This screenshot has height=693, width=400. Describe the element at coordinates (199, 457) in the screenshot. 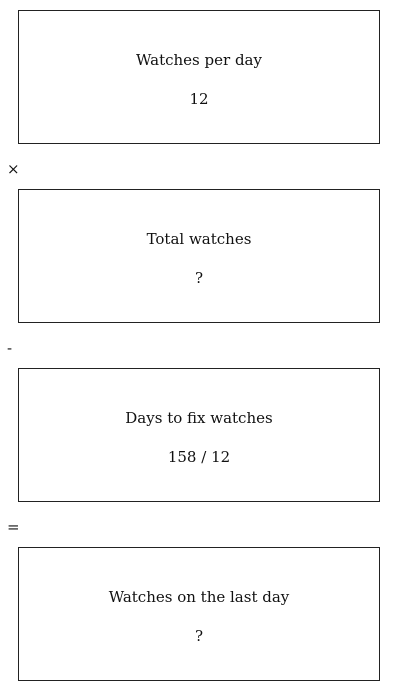

I see `box-value: 158 / 12` at that location.